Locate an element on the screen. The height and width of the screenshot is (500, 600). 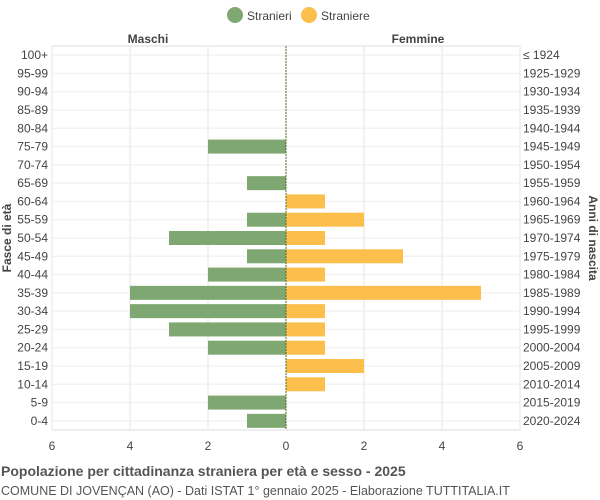
birth-year-label: 1945-1949 is located at coordinates (552, 147).